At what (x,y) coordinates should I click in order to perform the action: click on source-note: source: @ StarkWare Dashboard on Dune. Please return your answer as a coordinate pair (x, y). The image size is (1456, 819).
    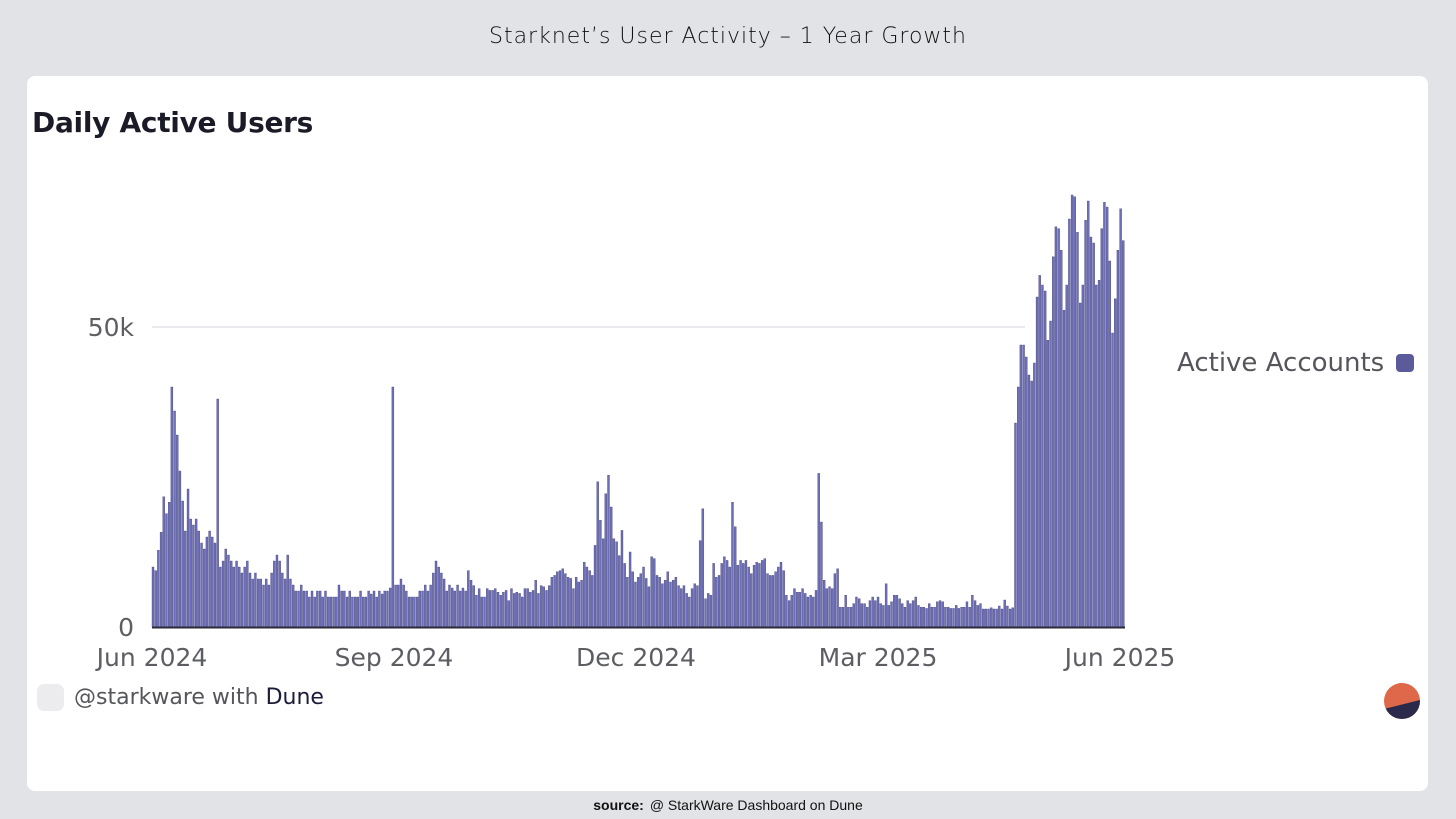
    Looking at the image, I should click on (728, 805).